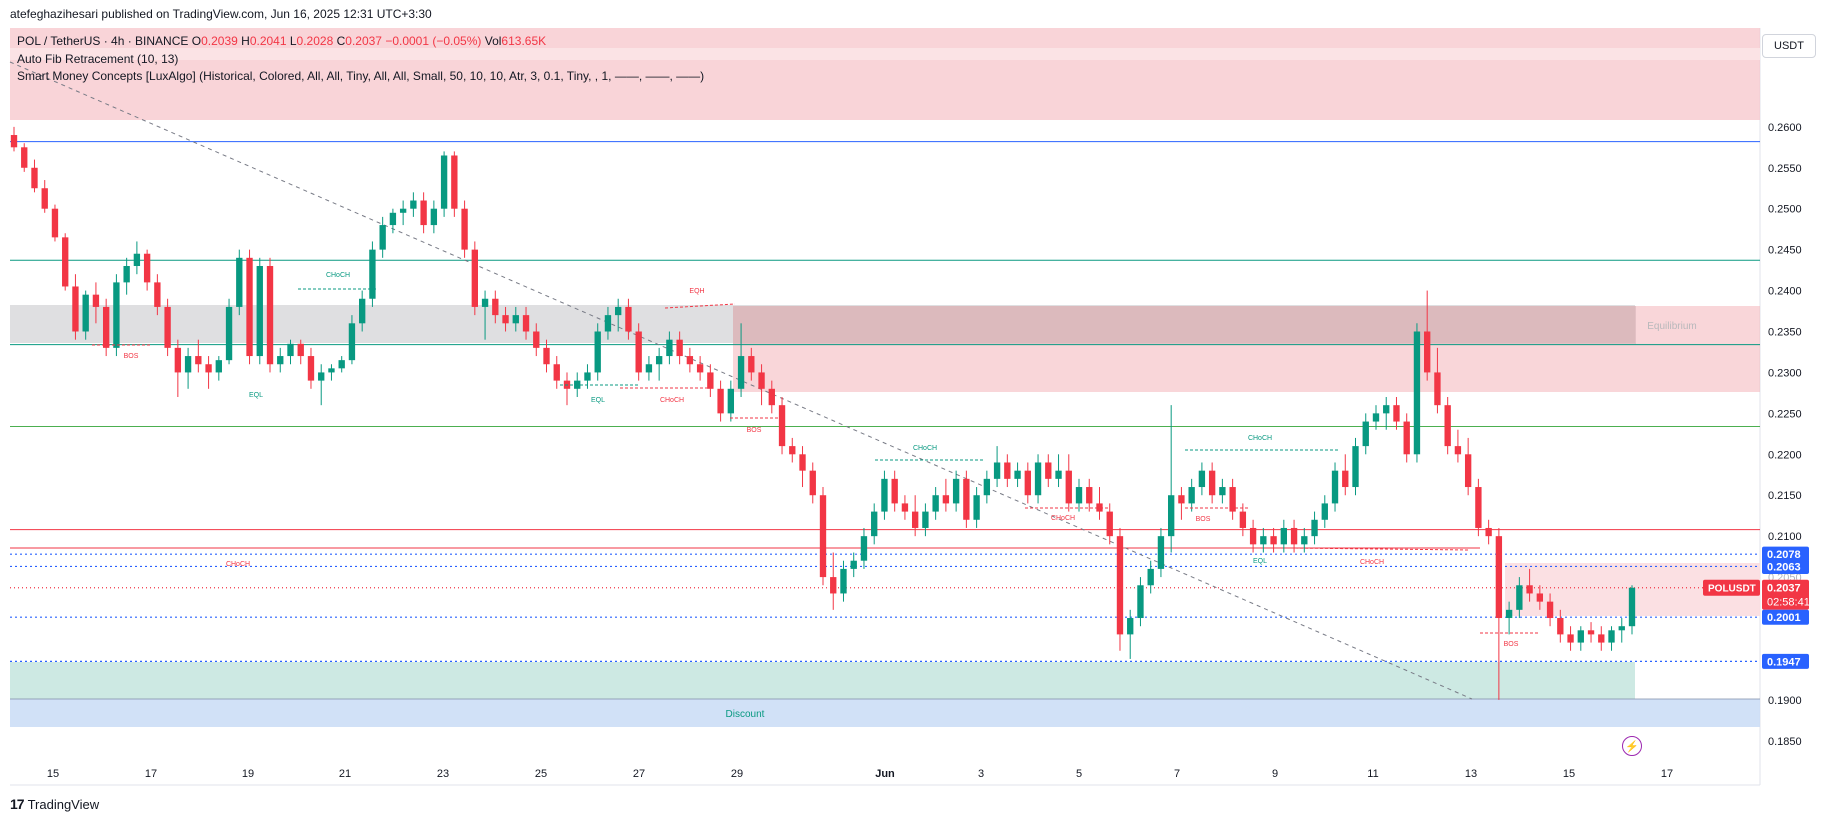 The height and width of the screenshot is (822, 1835). Describe the element at coordinates (1785, 701) in the screenshot. I see `price-tick: 0.1900` at that location.